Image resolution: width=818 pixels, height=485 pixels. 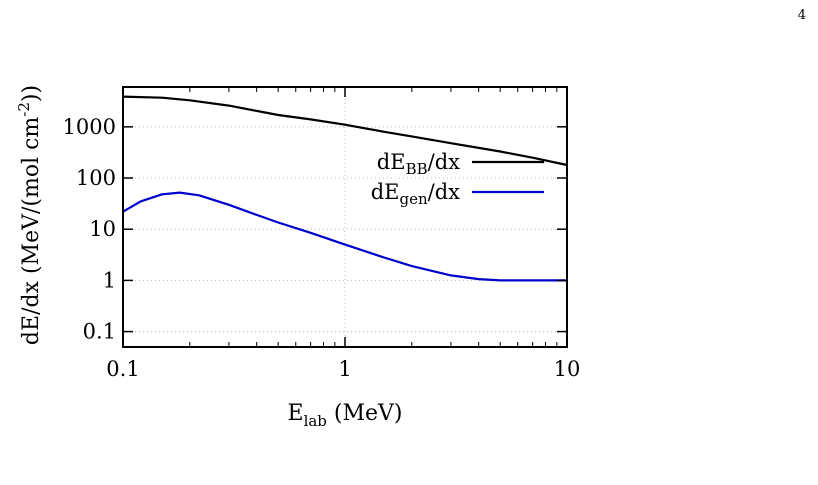 I want to click on x-axis-label-rest: (MeV), so click(x=365, y=413).